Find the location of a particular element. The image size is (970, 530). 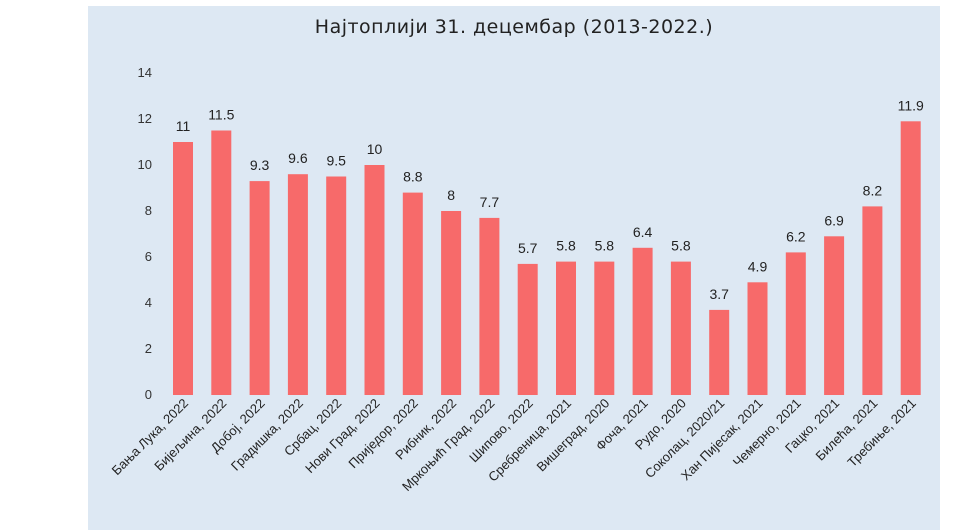

data-label: 11.5 is located at coordinates (221, 115).